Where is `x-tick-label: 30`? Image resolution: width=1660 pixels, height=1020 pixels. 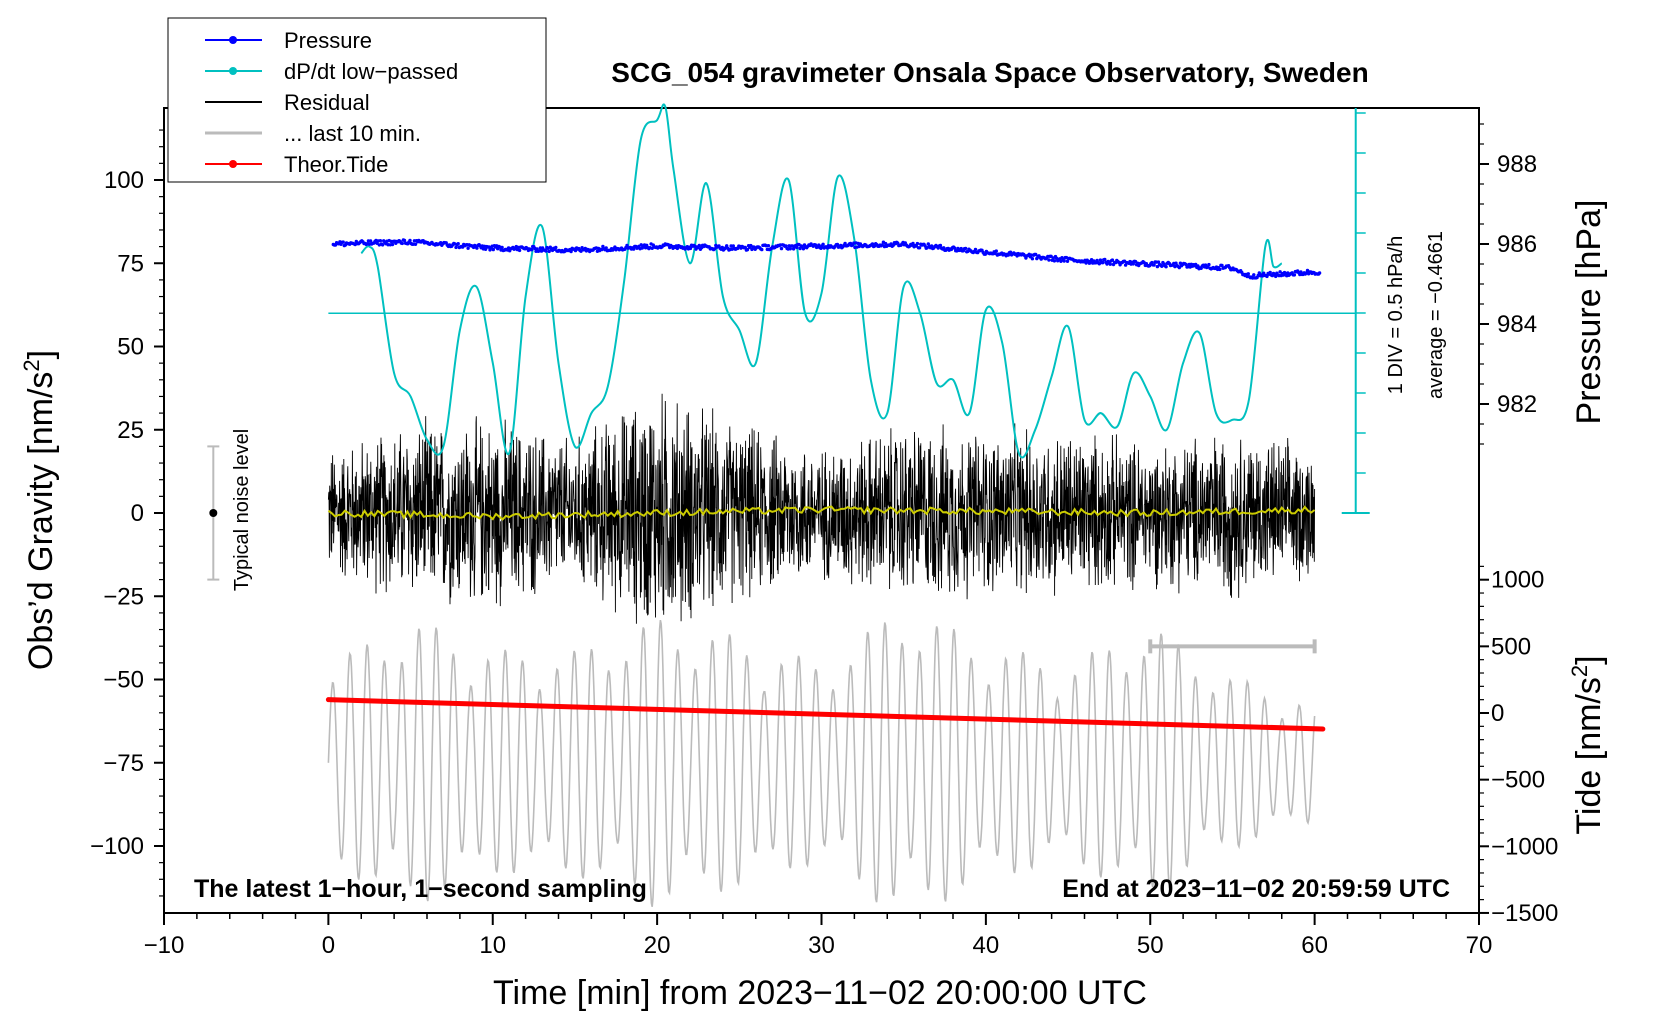 x-tick-label: 30 is located at coordinates (821, 945).